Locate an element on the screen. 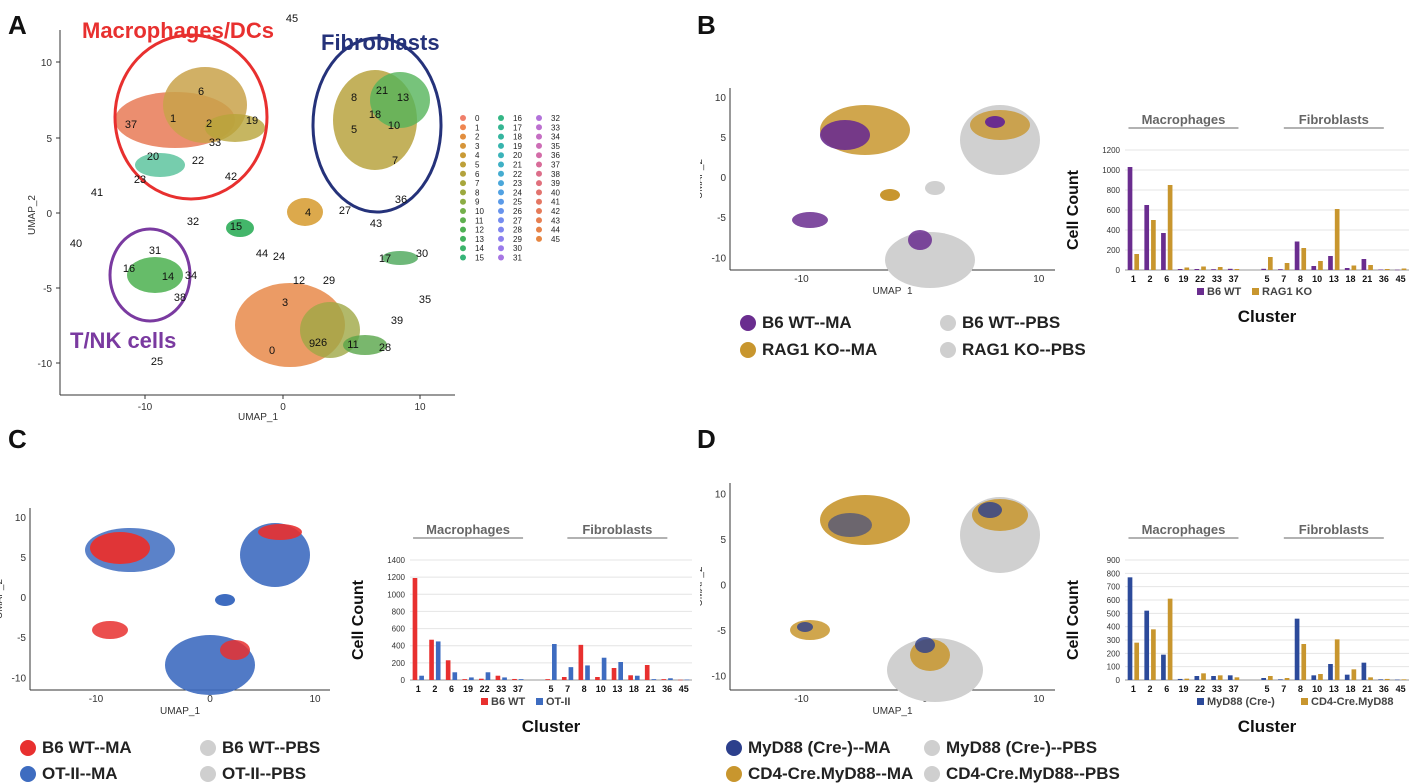 The height and width of the screenshot is (784, 1417). ytick-label: 700 is located at coordinates (1114, 587).